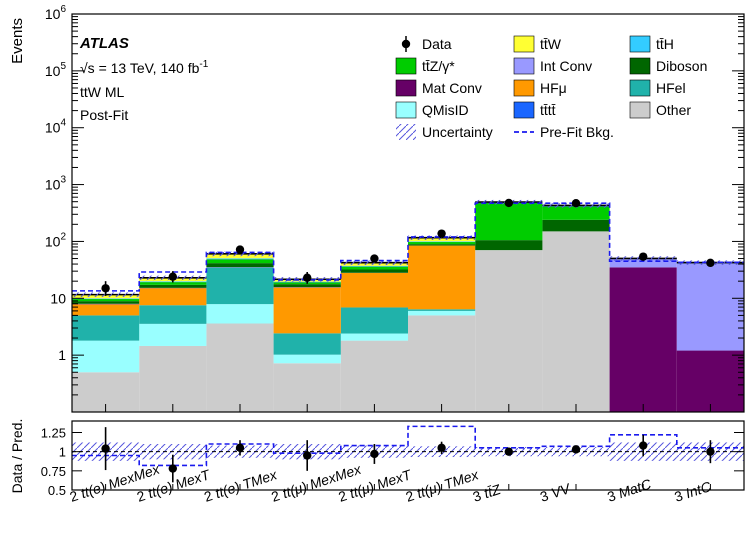 The image size is (755, 538). I want to click on svg-text: Pre-Fit Bkg., so click(577, 132).